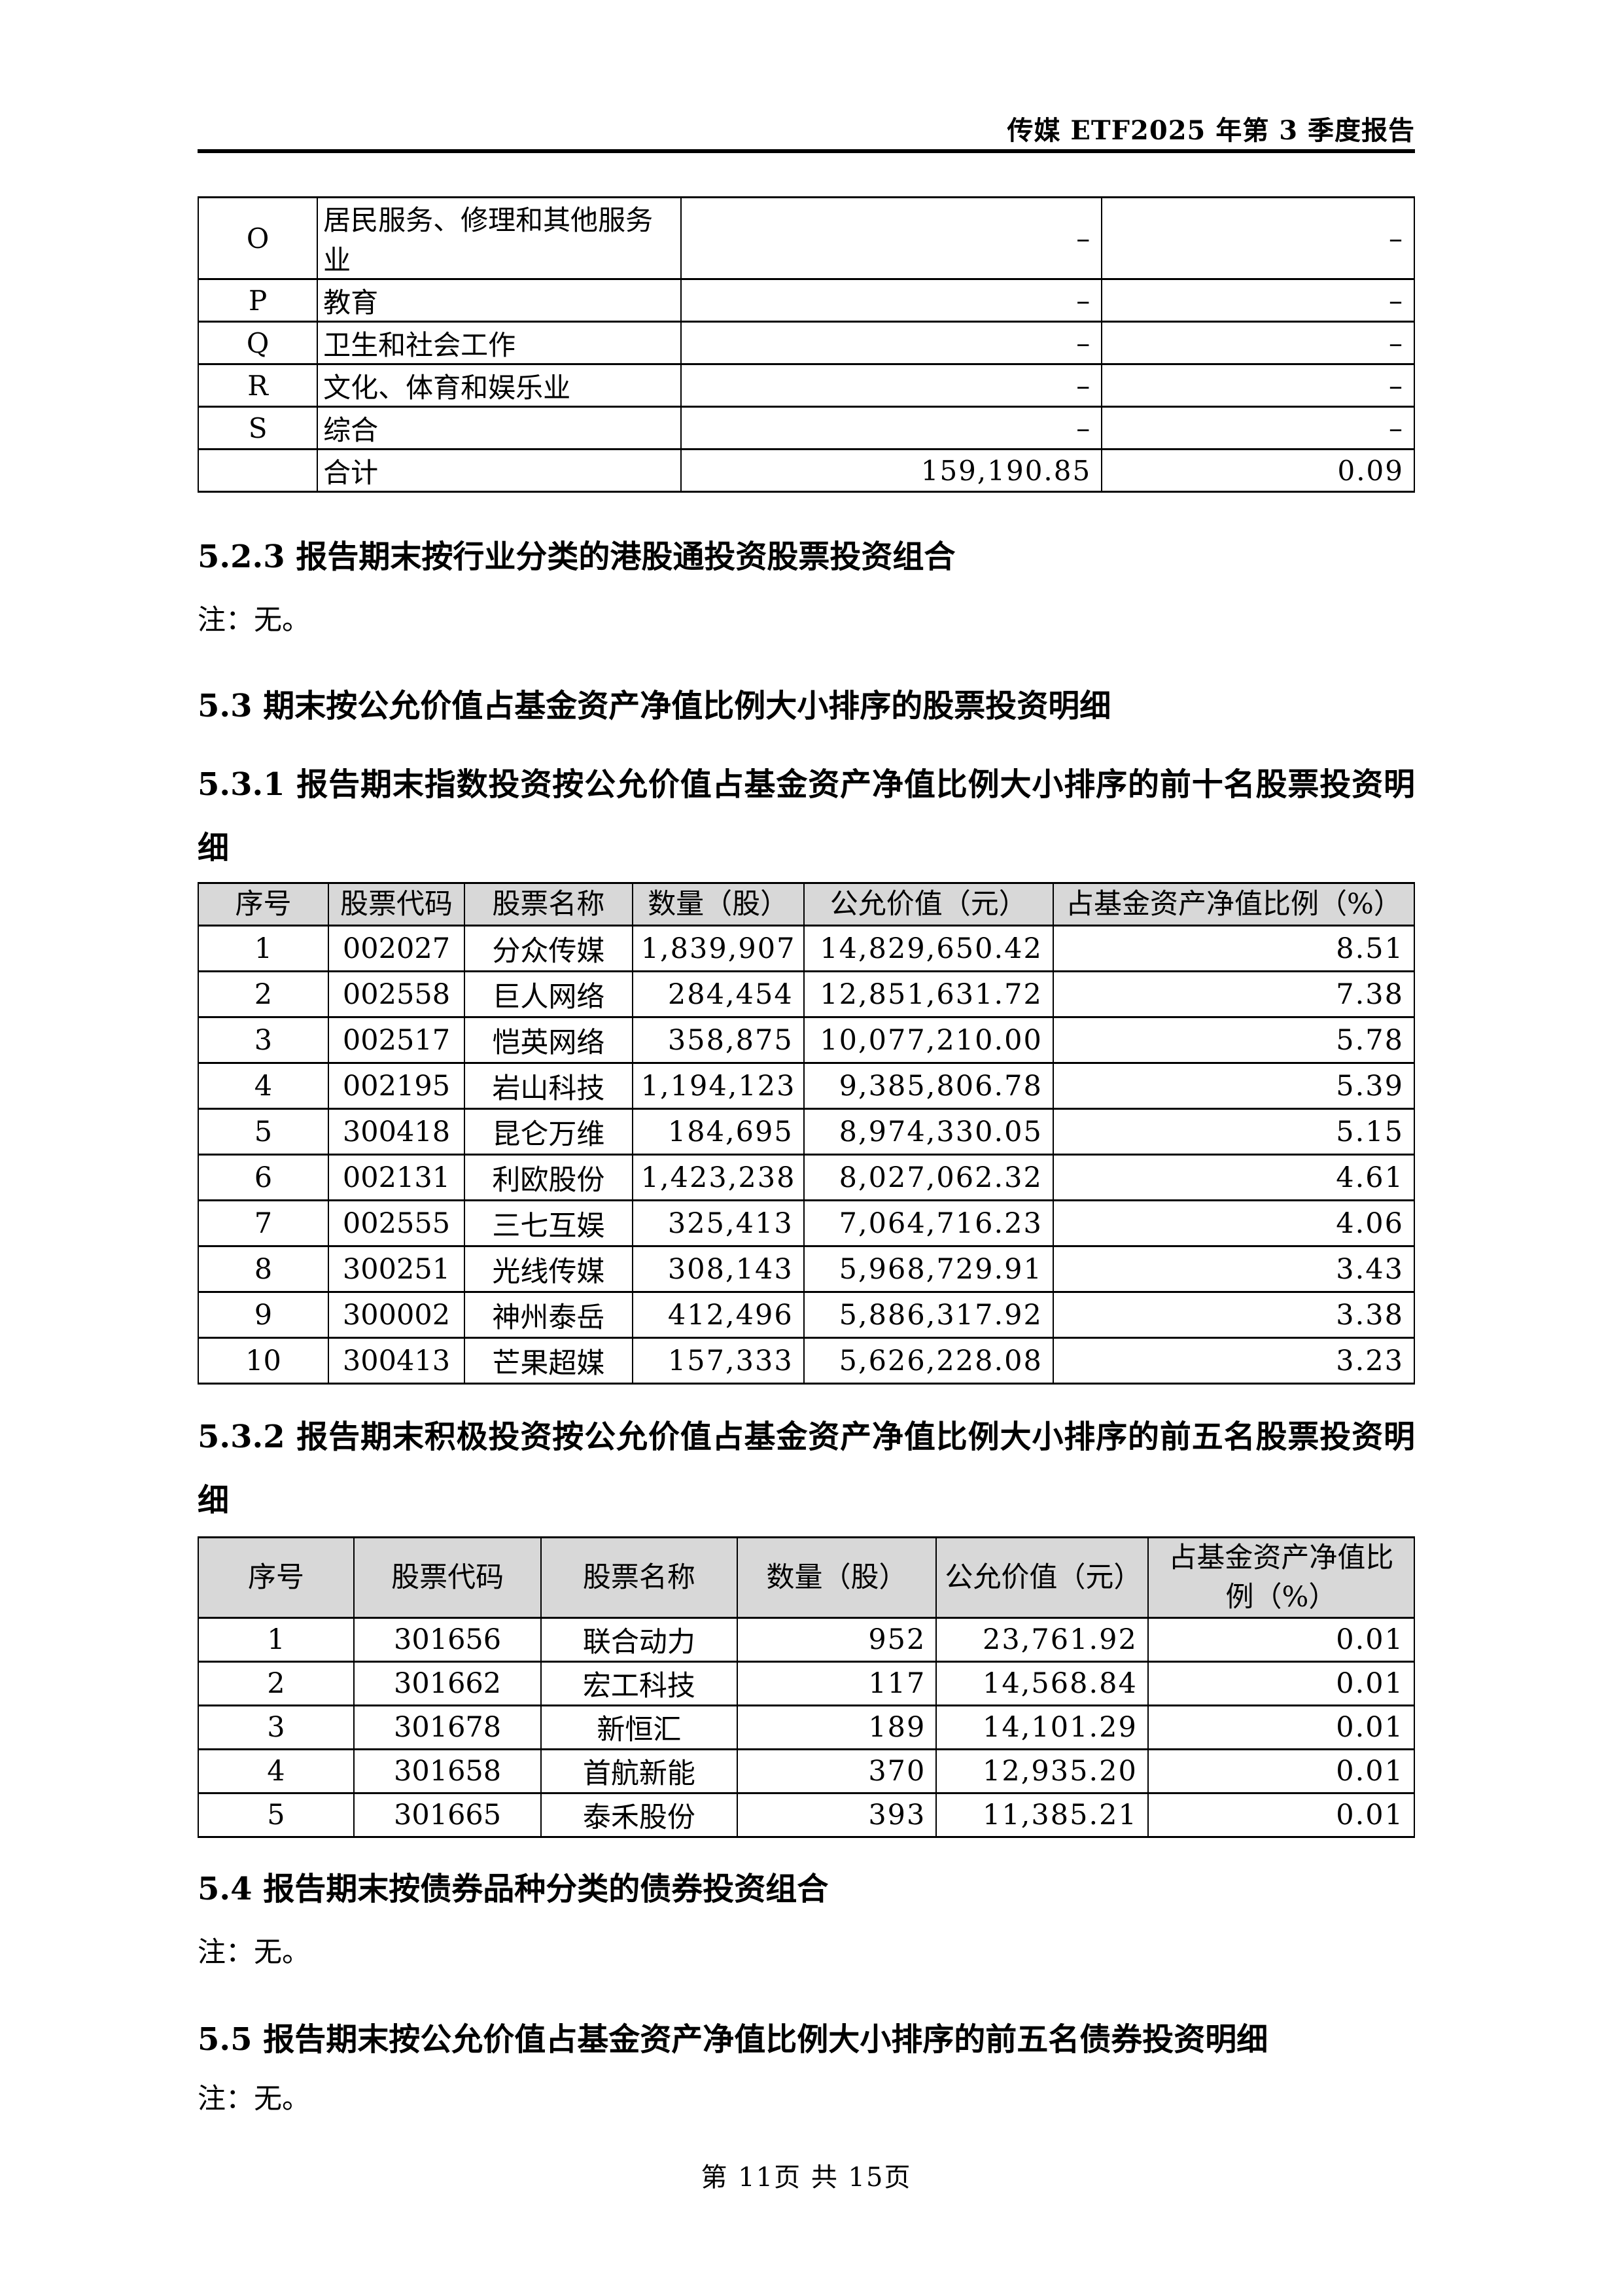 This screenshot has width=1623, height=2296. What do you see at coordinates (548, 1177) in the screenshot?
I see `stock-name-cell: 利欧股份` at bounding box center [548, 1177].